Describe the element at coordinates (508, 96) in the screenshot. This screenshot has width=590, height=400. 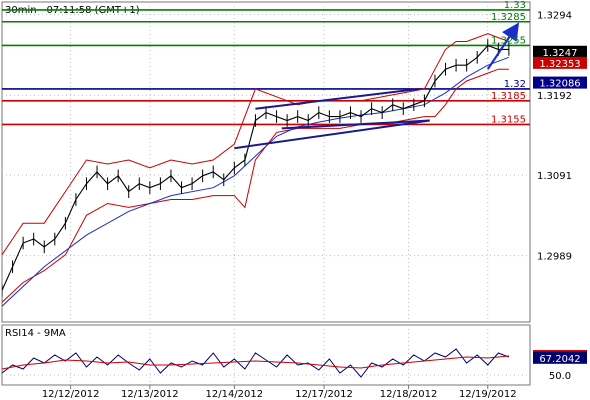
I see `level-label: 1.3185` at that location.